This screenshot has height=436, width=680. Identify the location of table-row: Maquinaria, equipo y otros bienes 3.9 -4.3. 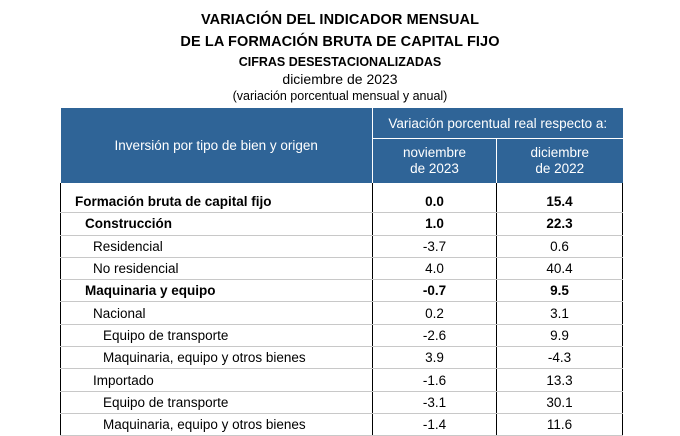
(341, 358).